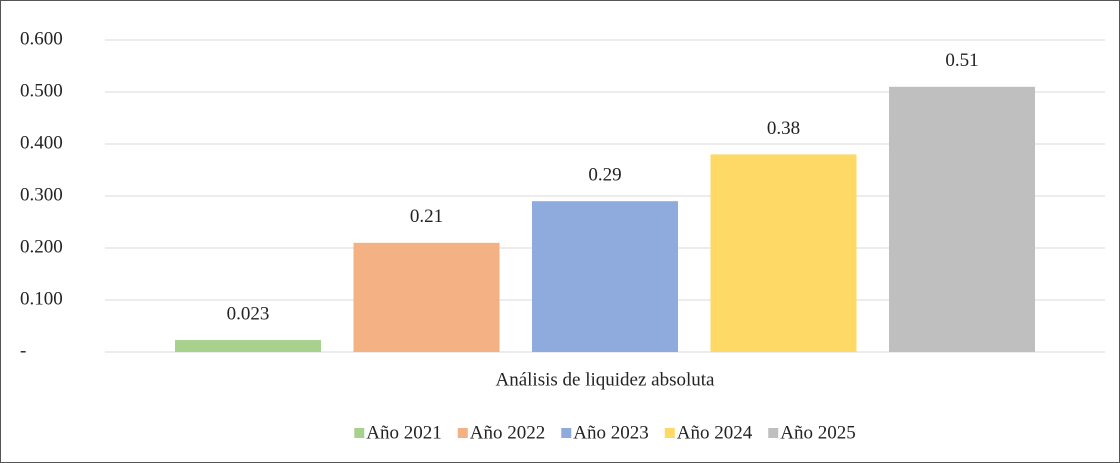 The width and height of the screenshot is (1120, 463). What do you see at coordinates (41, 142) in the screenshot?
I see `y-tick-label: 0.400` at bounding box center [41, 142].